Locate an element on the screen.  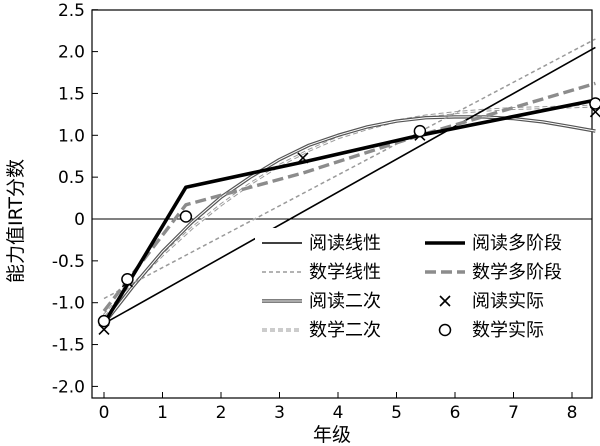
legend-item: 阅读多阶段 is located at coordinates (493, 243).